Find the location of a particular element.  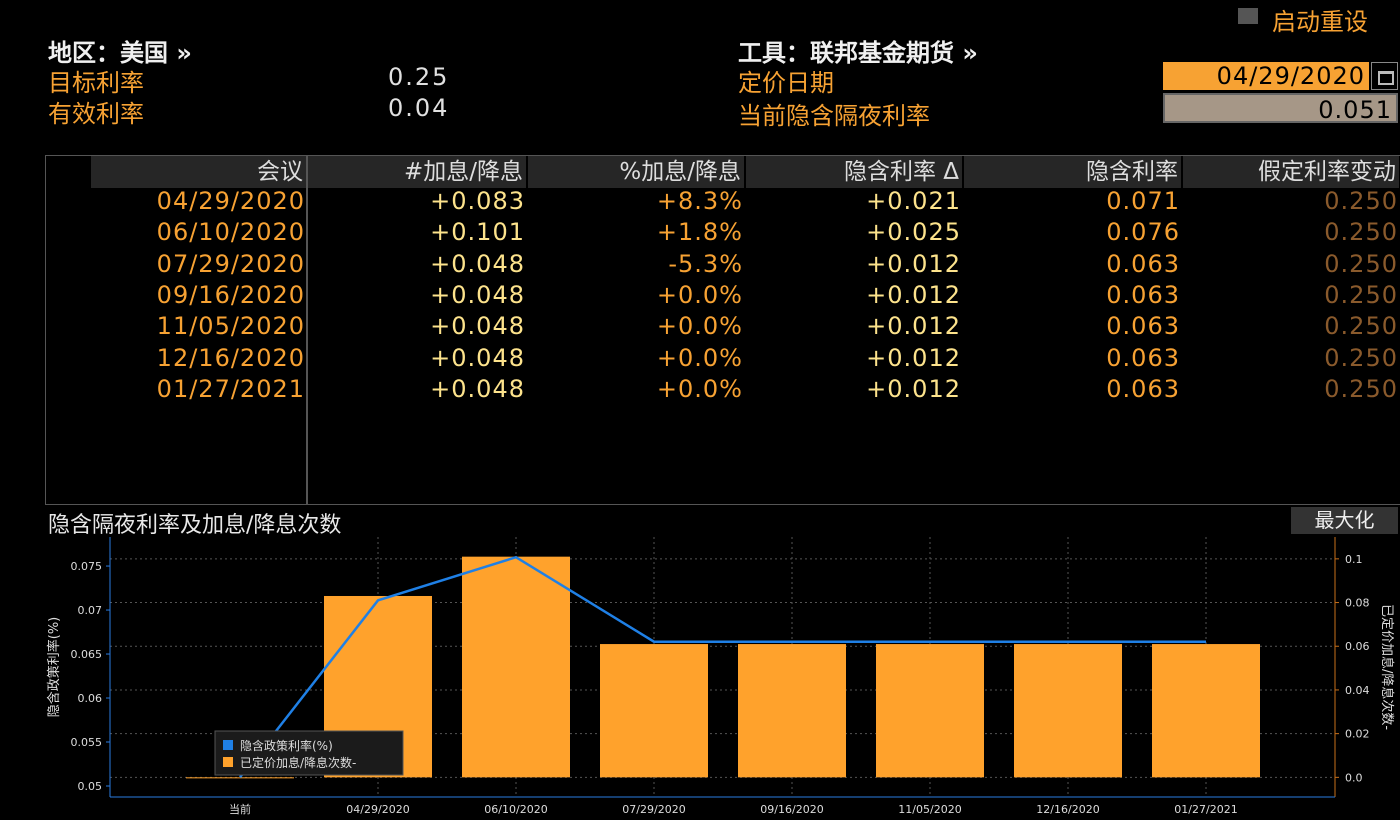

pricing-date-input: 04/29/2020 is located at coordinates (1266, 76).